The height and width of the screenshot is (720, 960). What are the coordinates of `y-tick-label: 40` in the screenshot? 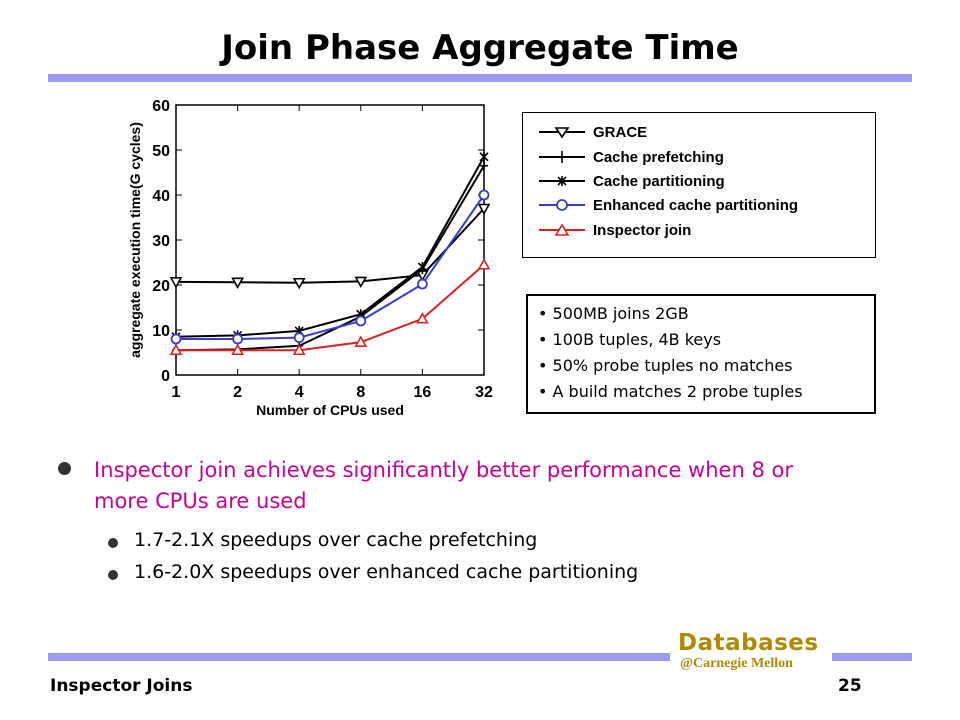 It's located at (161, 196).